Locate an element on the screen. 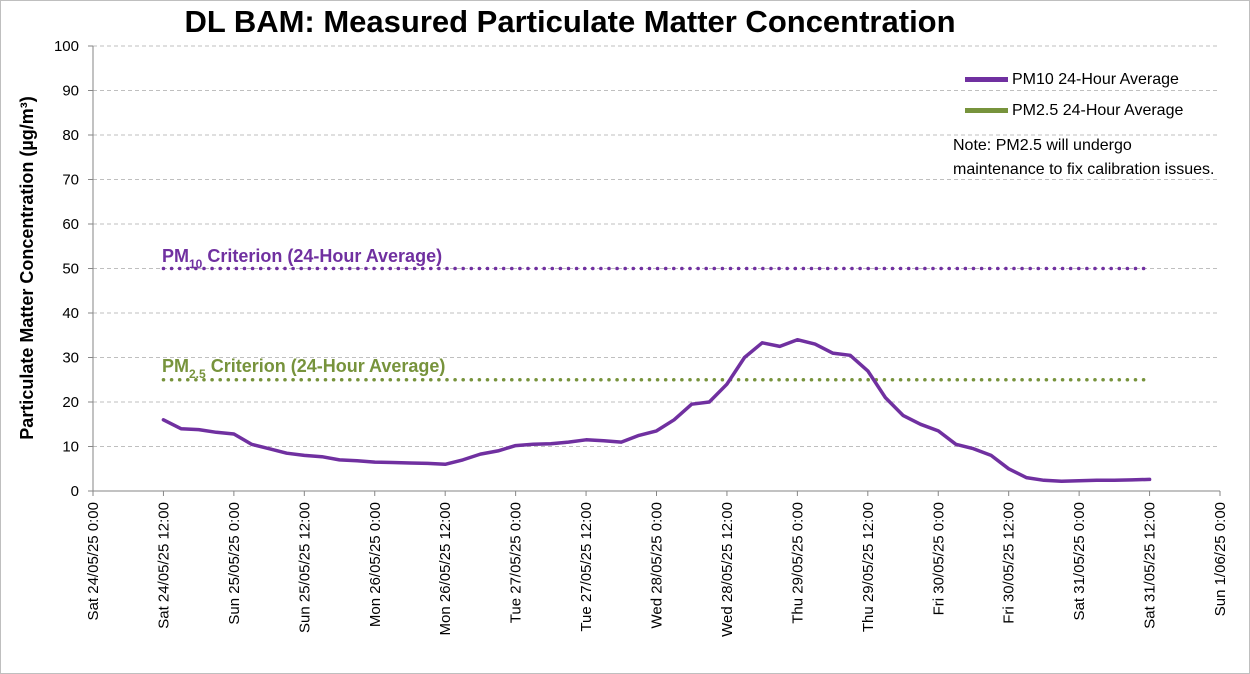 The height and width of the screenshot is (674, 1250). legend-swatch-pm25 is located at coordinates (986, 110).